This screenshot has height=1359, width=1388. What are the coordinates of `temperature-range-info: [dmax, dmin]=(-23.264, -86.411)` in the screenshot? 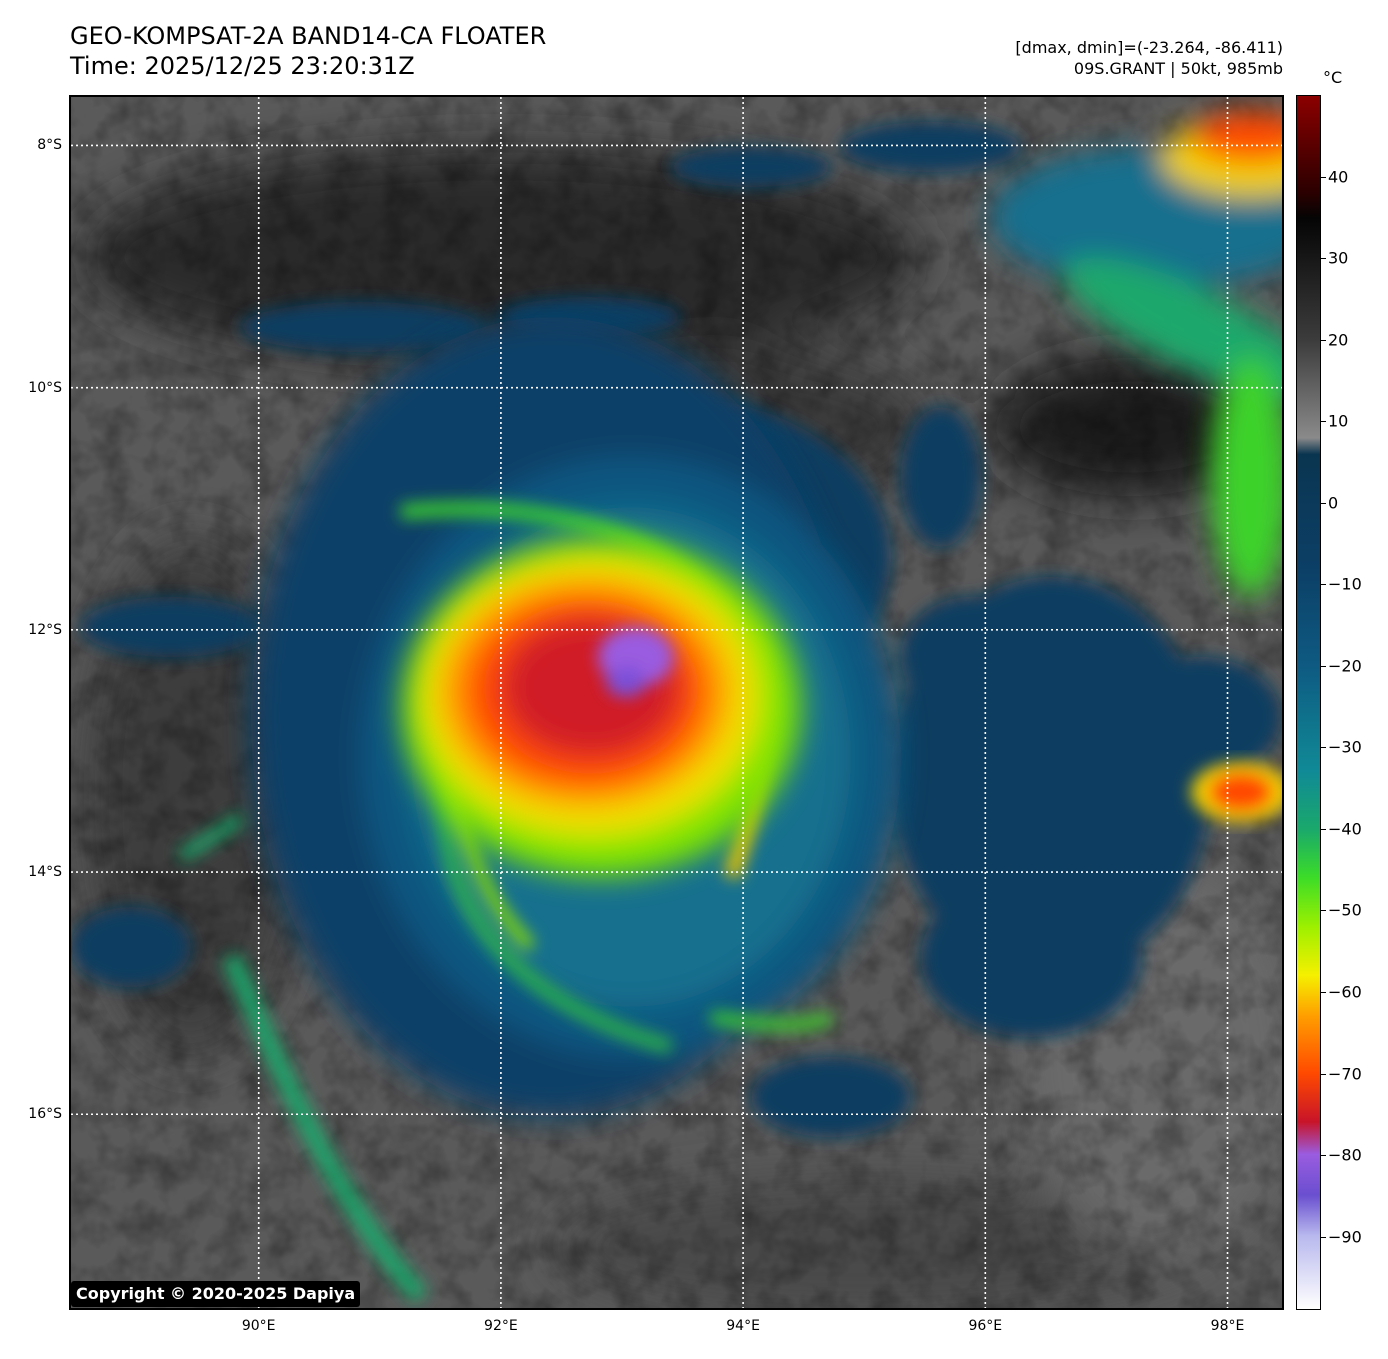 It's located at (1149, 47).